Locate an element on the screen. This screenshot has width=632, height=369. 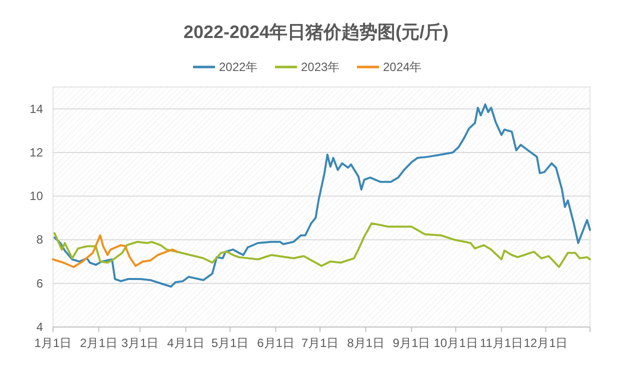
legend-label: 2024年 is located at coordinates (402, 67).